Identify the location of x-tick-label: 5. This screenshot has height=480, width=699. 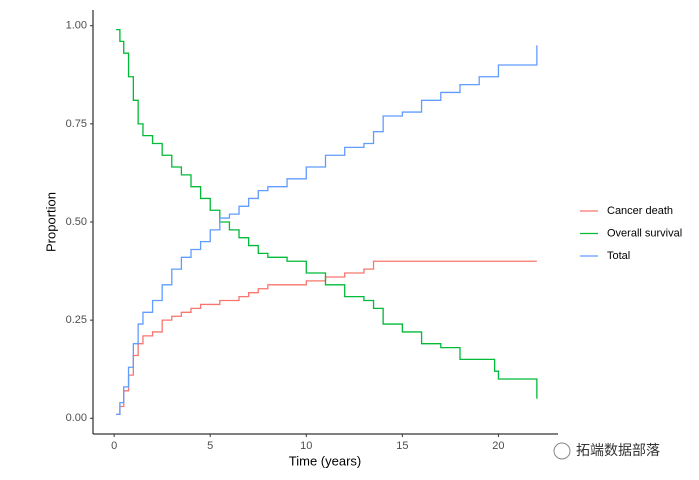
(210, 446).